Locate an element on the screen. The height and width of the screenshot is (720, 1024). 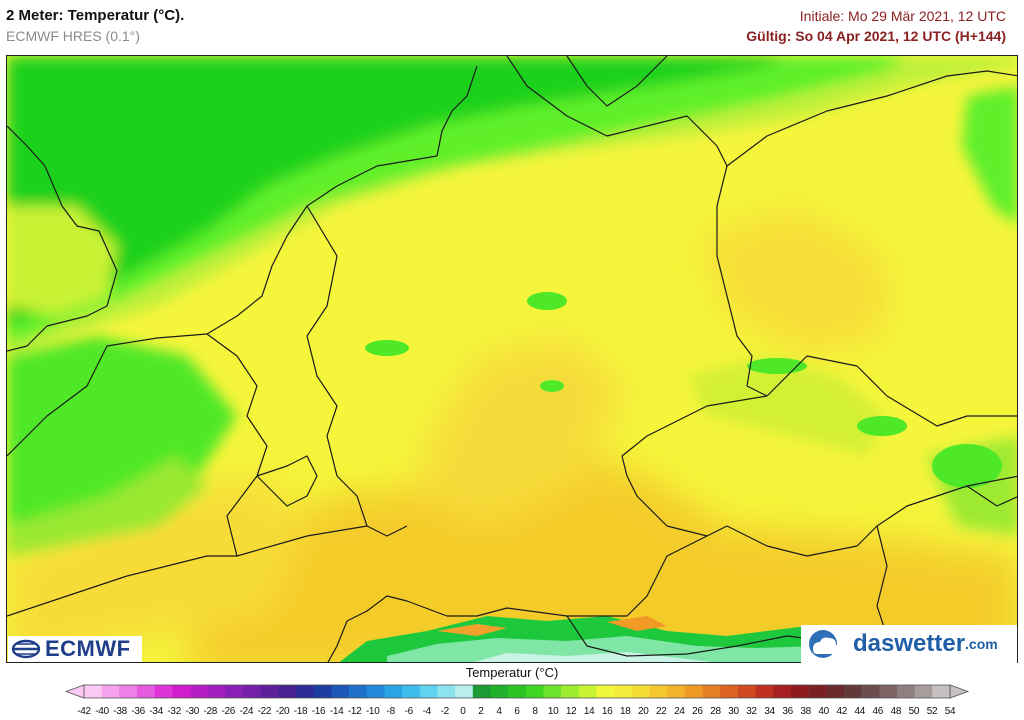
scale-tick-label: 52 is located at coordinates (932, 711).